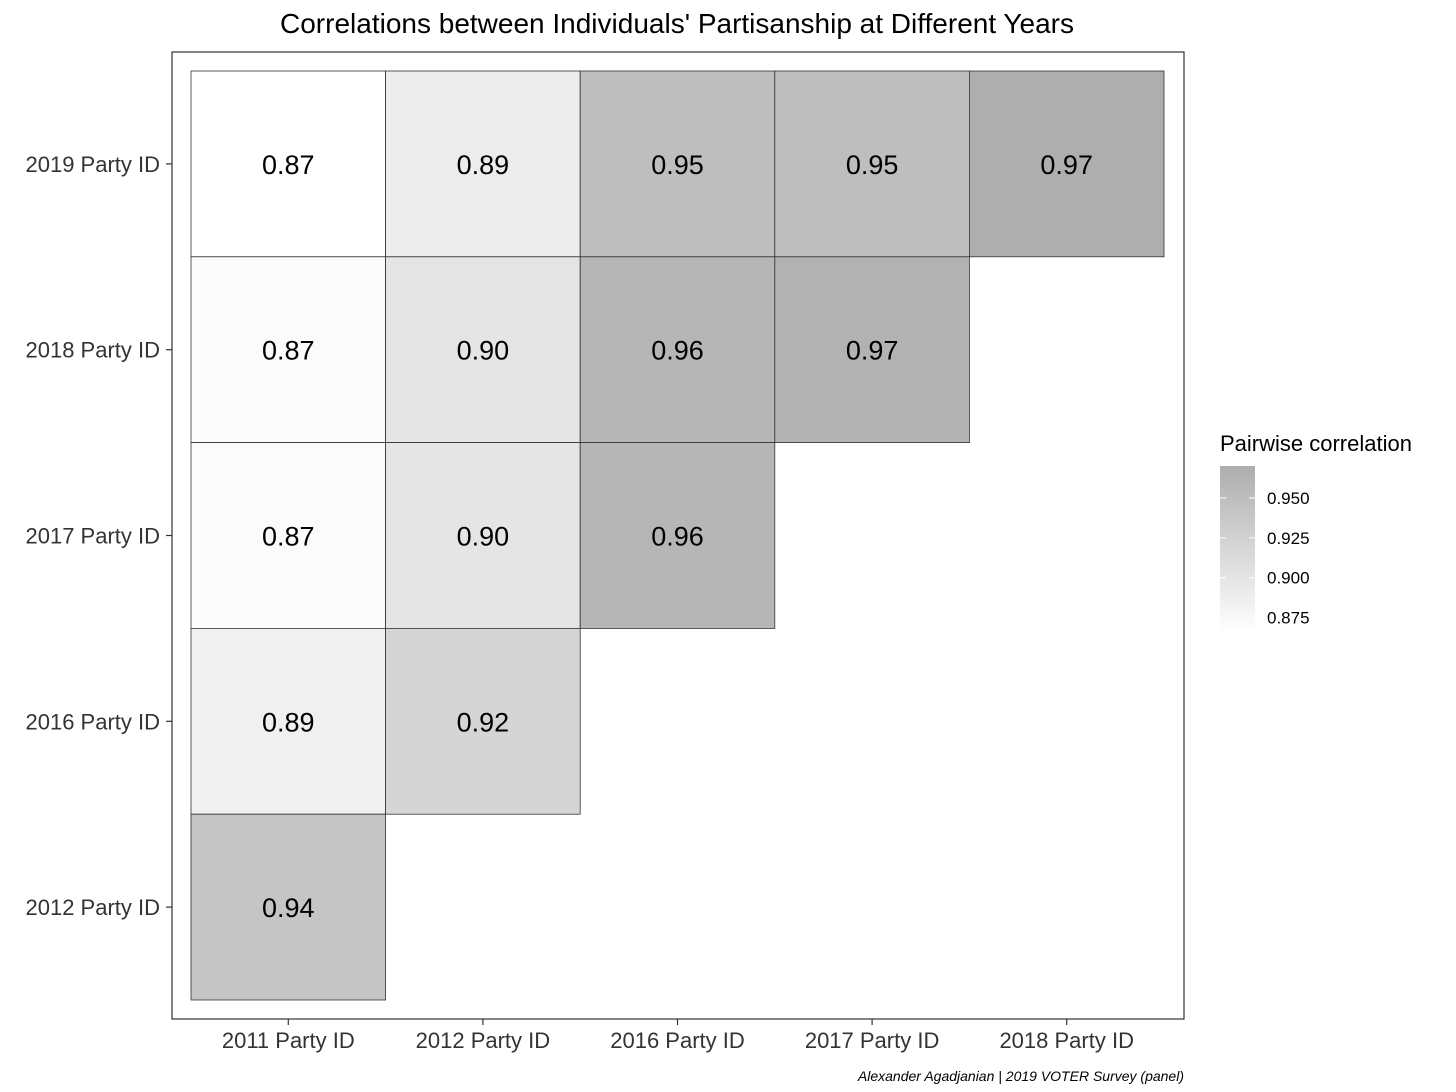 The image size is (1456, 1092). I want to click on x-tick-label: 2012 Party ID, so click(483, 1040).